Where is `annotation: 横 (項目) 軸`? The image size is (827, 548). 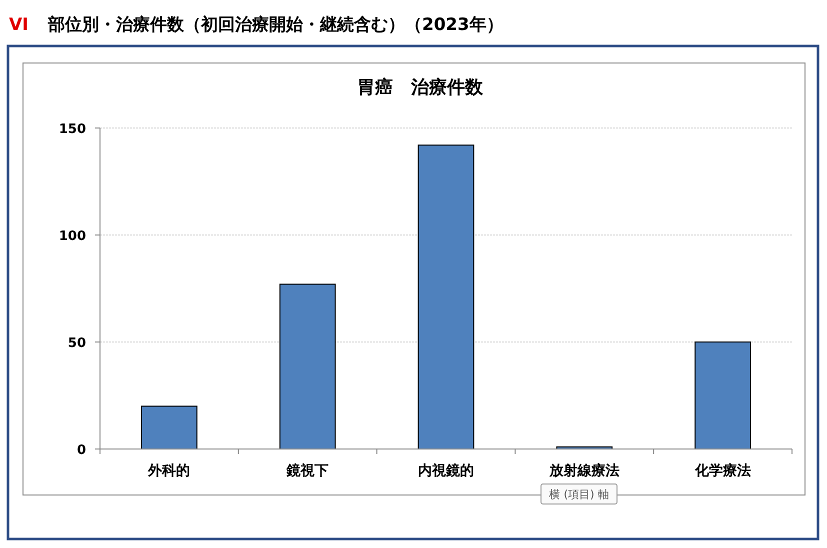 annotation: 横 (項目) 軸 is located at coordinates (579, 494).